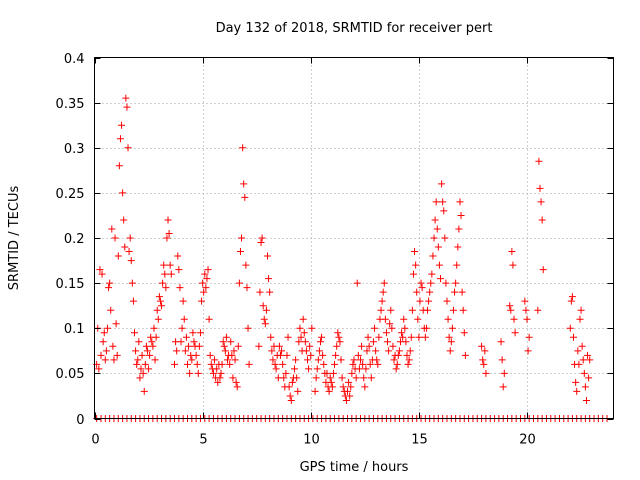  I want to click on y-tick-label: 0.15, so click(70, 284).